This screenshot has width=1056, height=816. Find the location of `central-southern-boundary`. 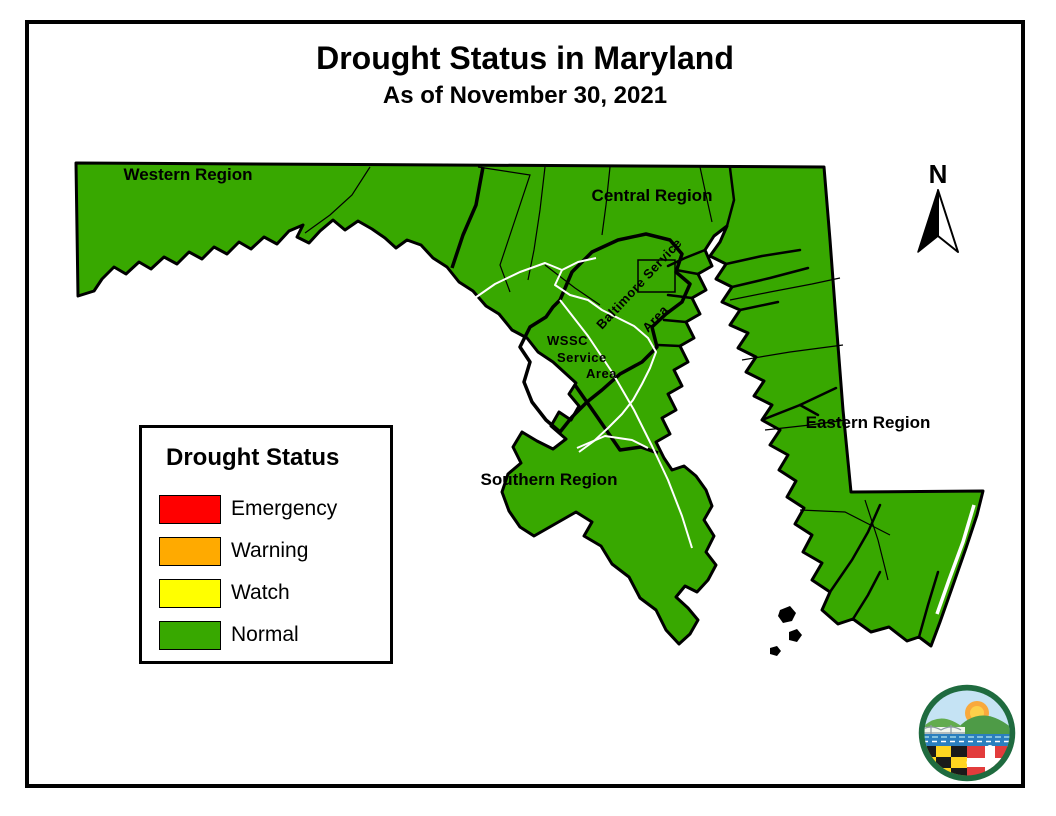

central-southern-boundary is located at coordinates (616, 419).